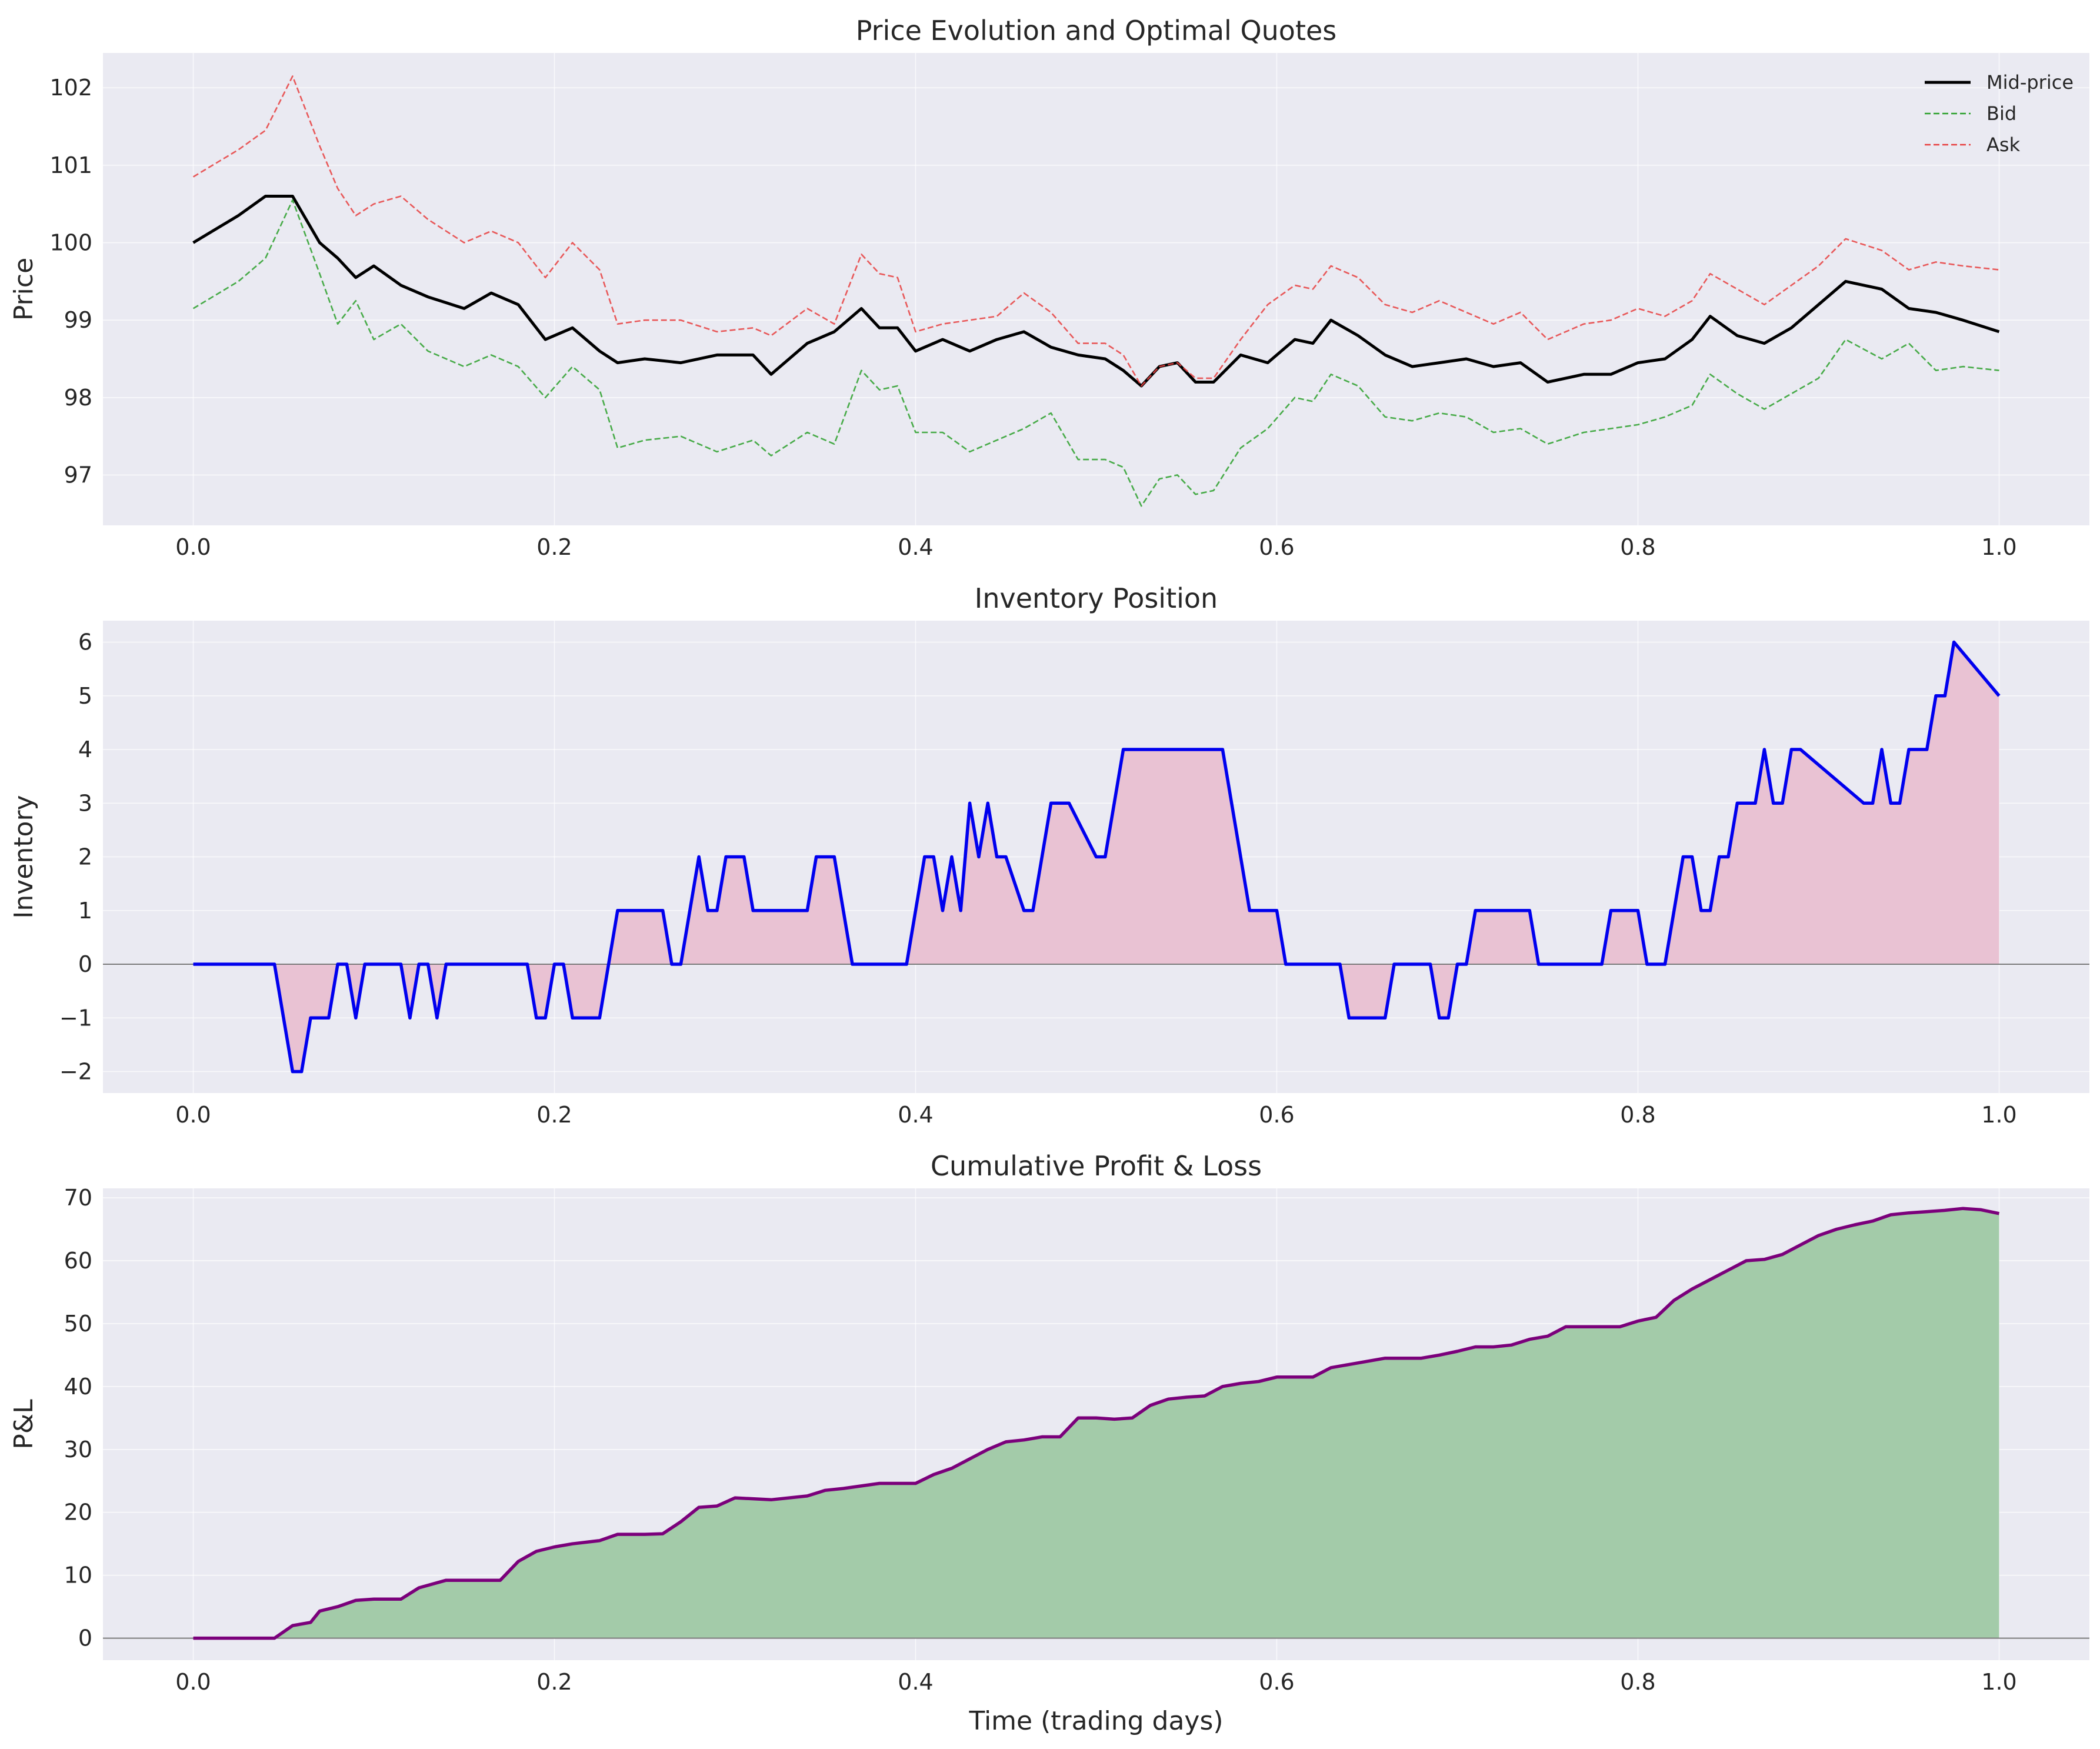 The image size is (2100, 1749). I want to click on y-tick-label: 5, so click(85, 696).